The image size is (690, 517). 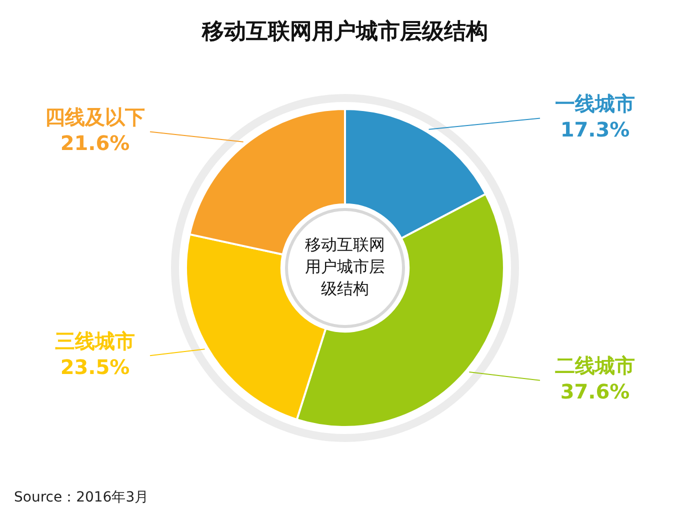 I want to click on slice-label: 三线城市, so click(x=95, y=340).